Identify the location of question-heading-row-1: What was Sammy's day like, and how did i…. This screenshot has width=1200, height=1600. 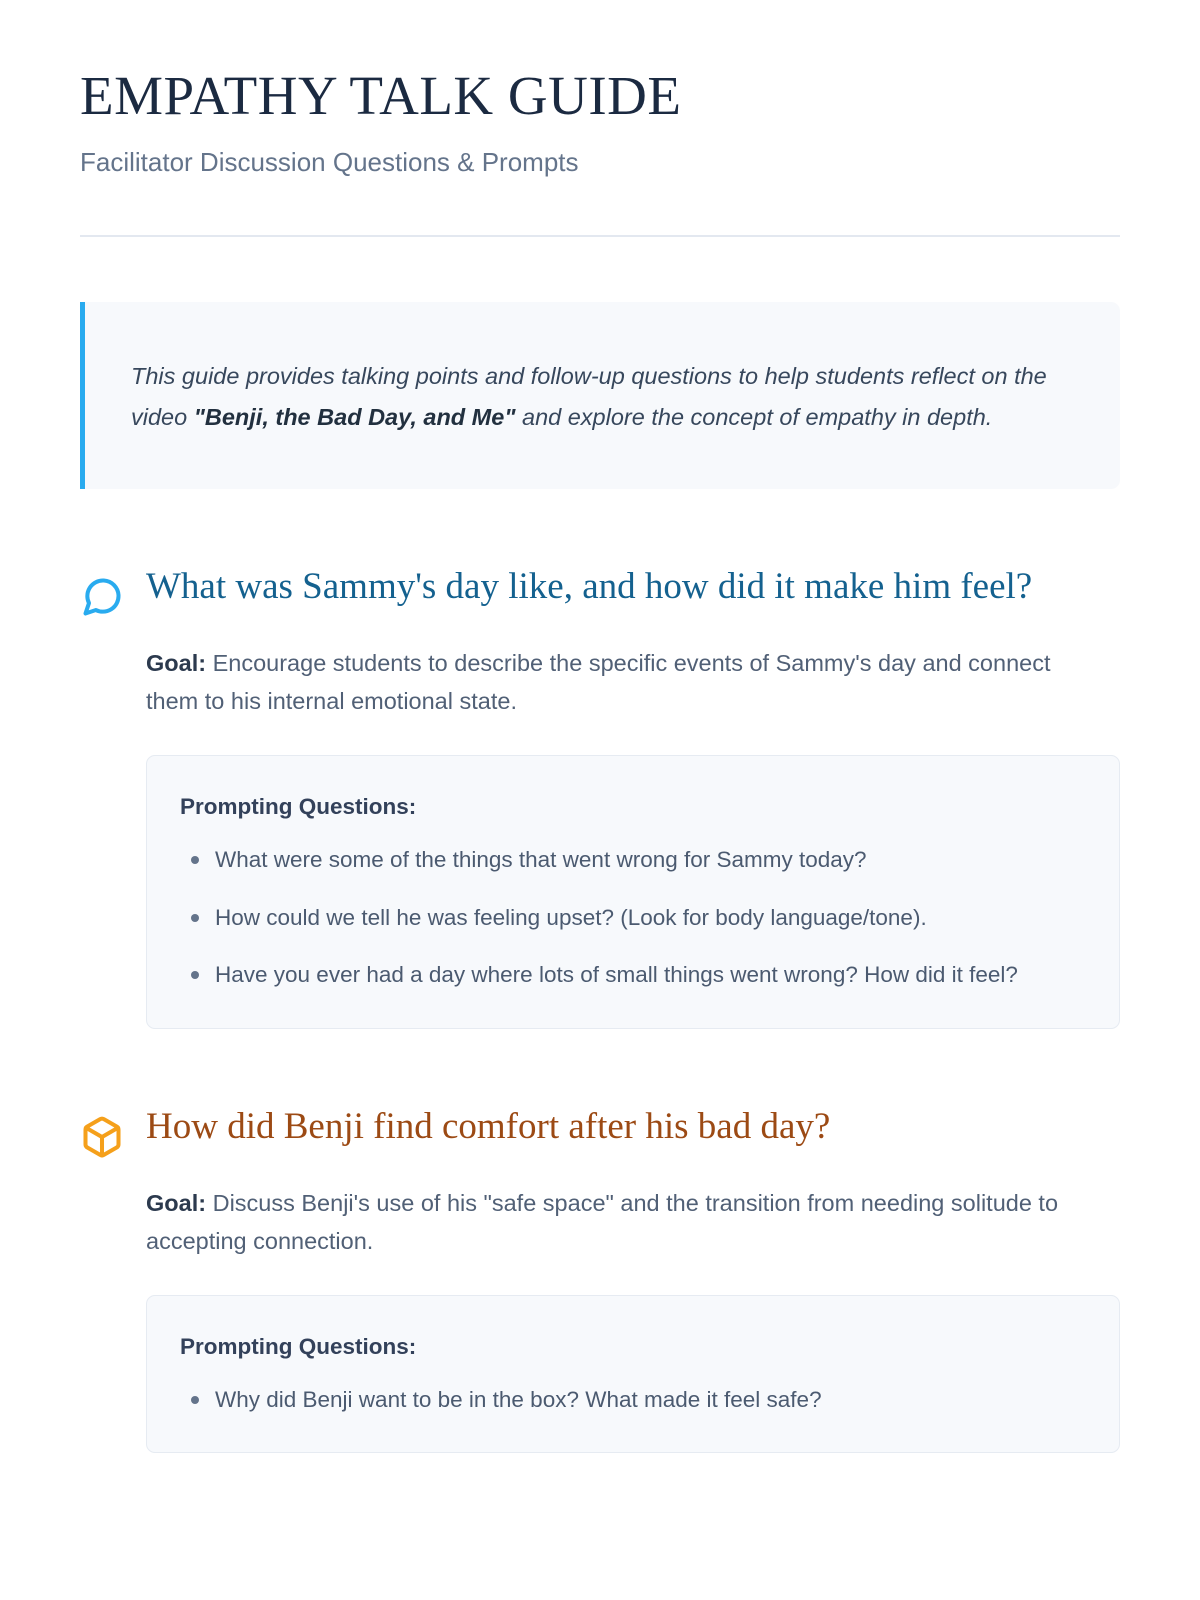
(600, 590).